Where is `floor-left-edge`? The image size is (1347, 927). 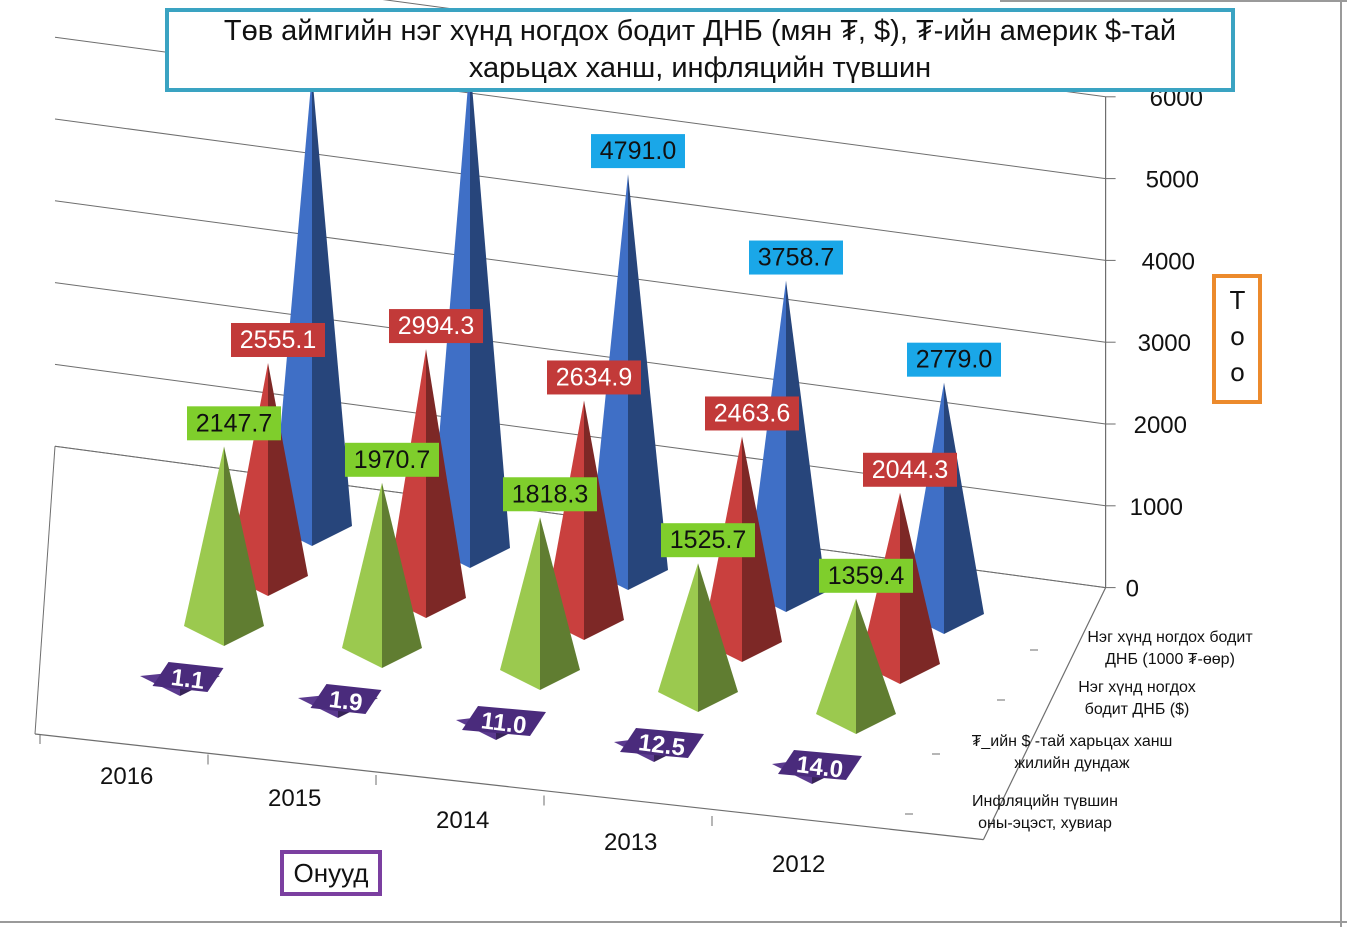 floor-left-edge is located at coordinates (45, 590).